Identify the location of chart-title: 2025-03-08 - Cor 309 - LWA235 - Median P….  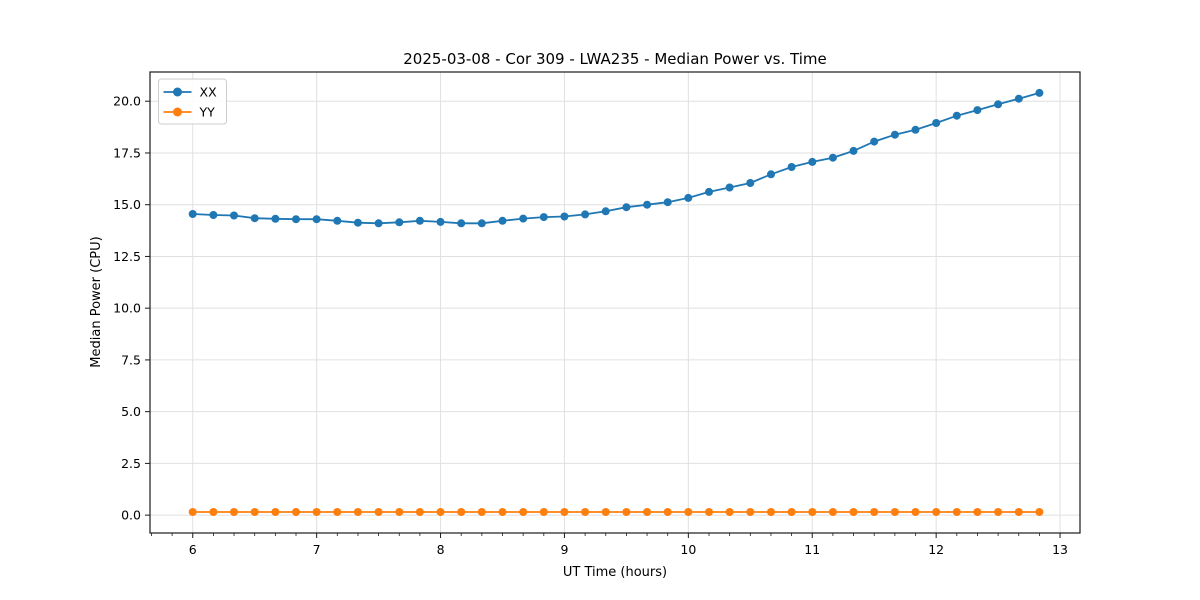
(615, 59).